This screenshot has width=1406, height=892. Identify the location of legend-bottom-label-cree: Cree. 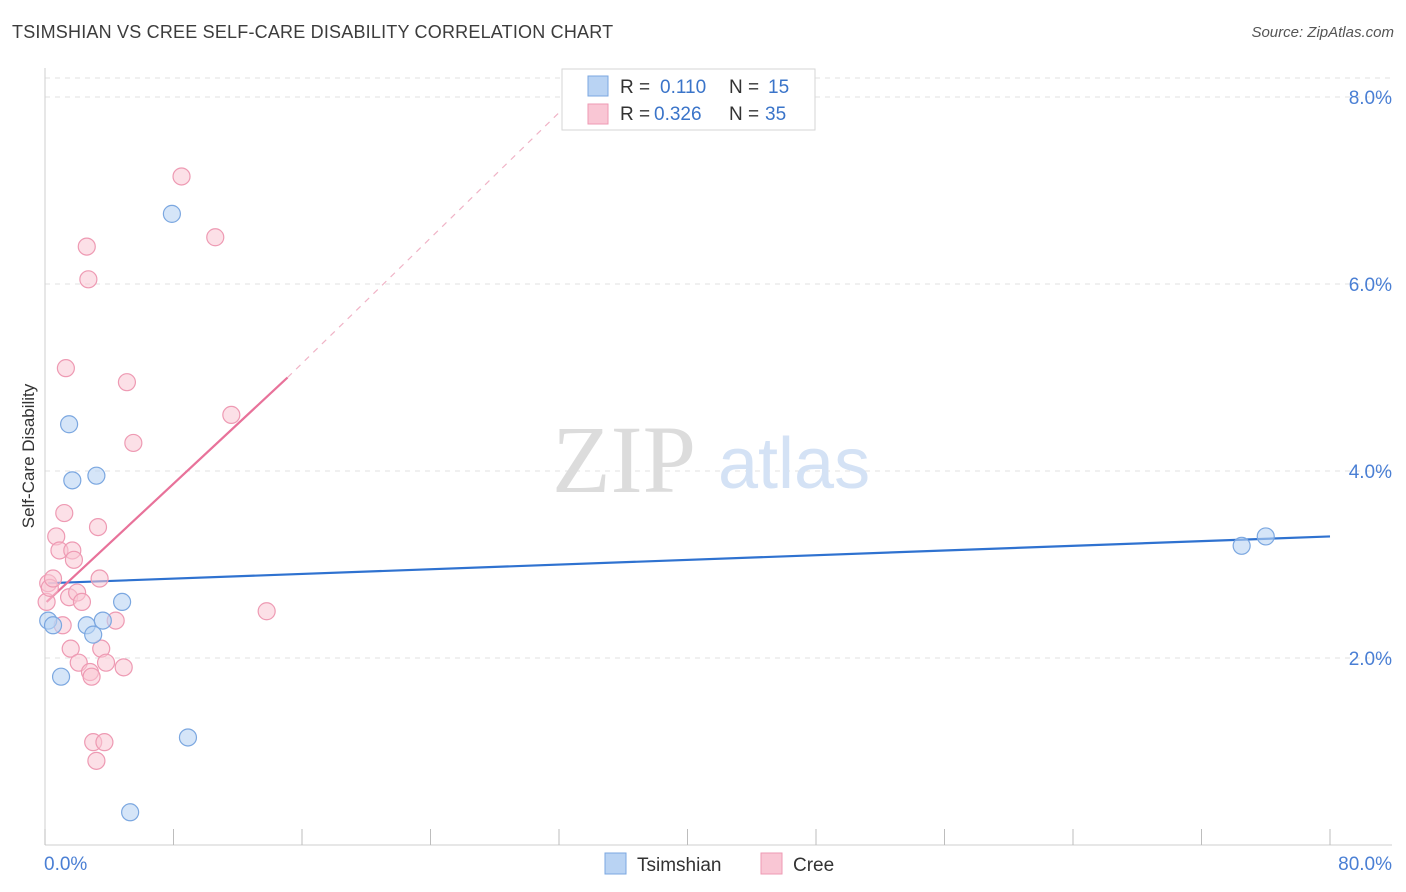
(813, 865).